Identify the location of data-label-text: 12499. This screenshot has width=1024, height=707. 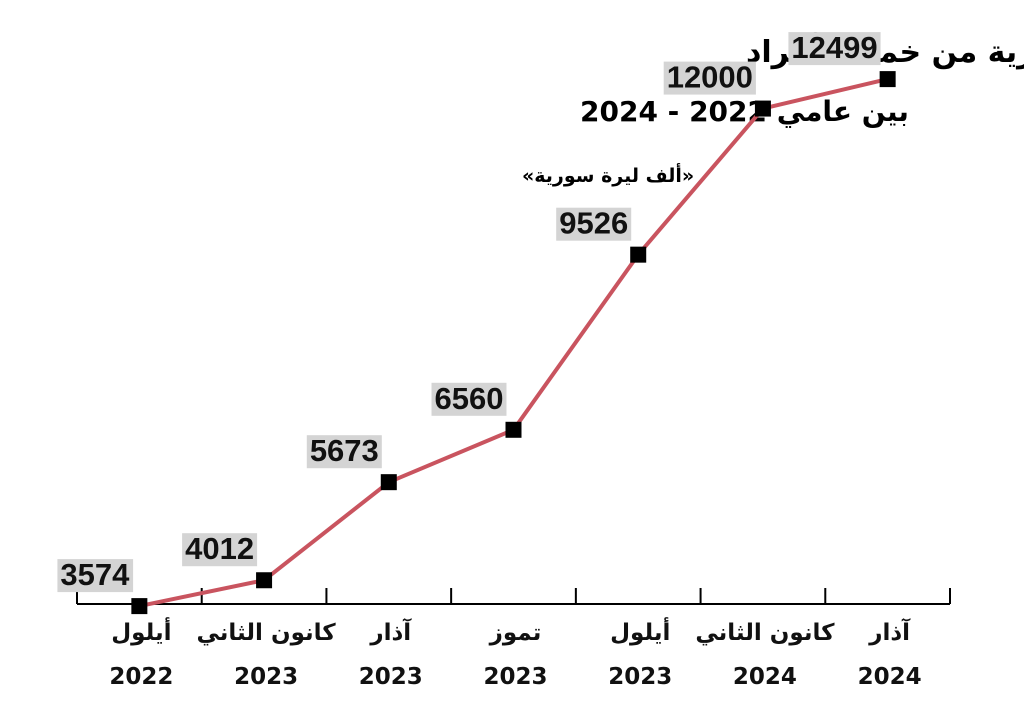
(834, 47).